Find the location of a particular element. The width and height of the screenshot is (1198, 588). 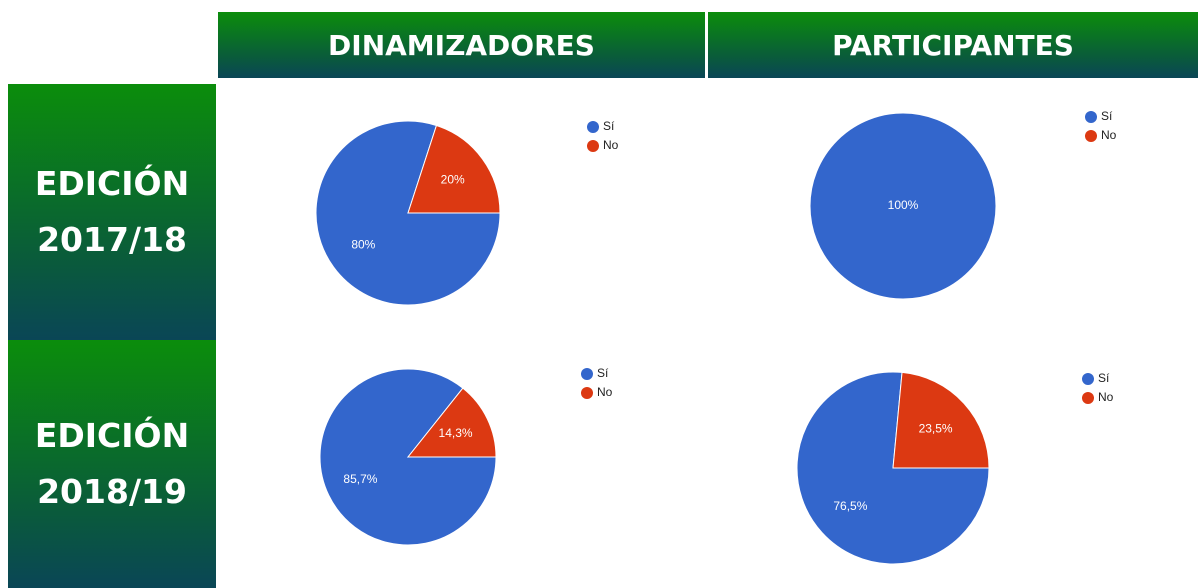

row-header: EDICIÓN 2018/19 is located at coordinates (112, 464).